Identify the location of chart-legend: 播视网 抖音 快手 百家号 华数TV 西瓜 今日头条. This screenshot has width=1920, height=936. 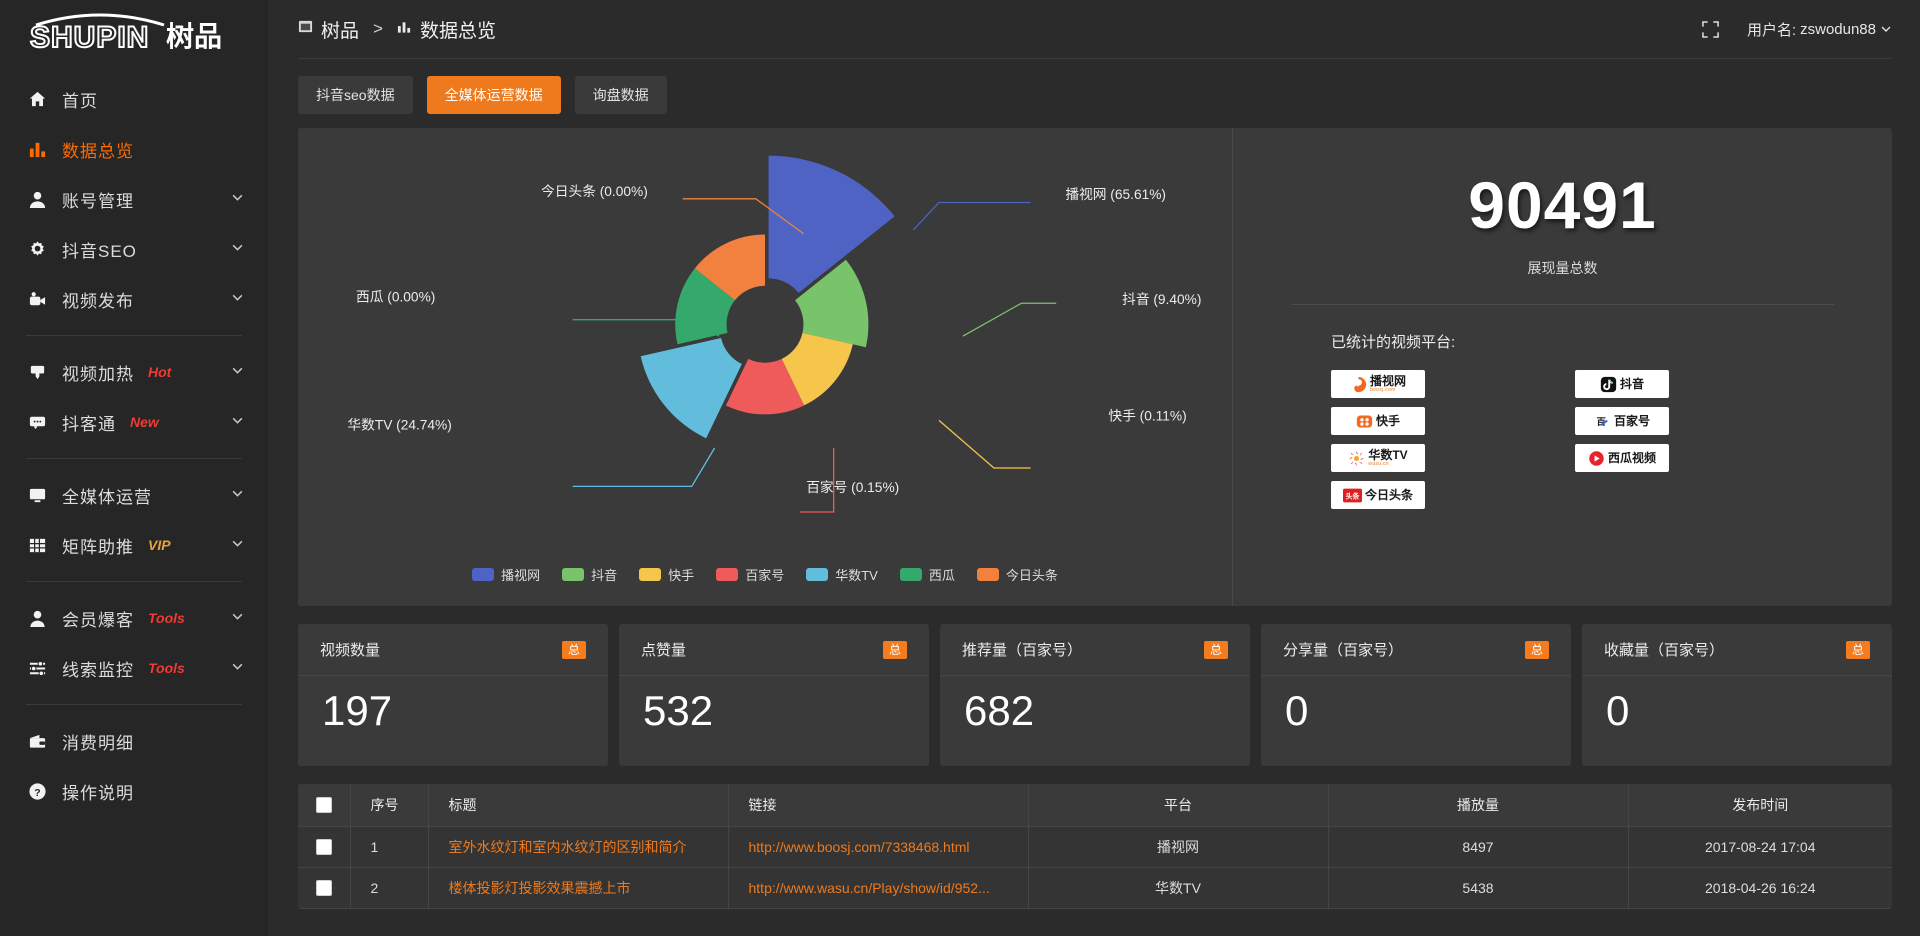
(765, 574).